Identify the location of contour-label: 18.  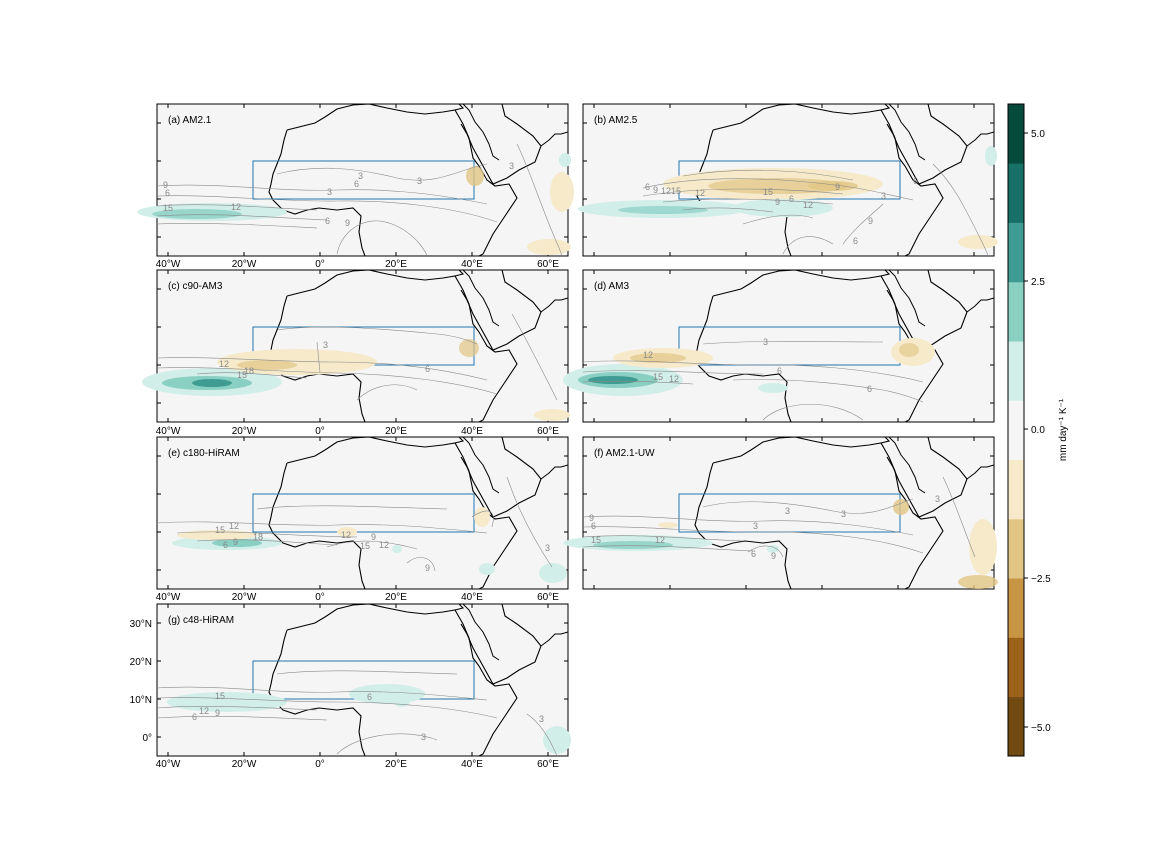
(249, 371).